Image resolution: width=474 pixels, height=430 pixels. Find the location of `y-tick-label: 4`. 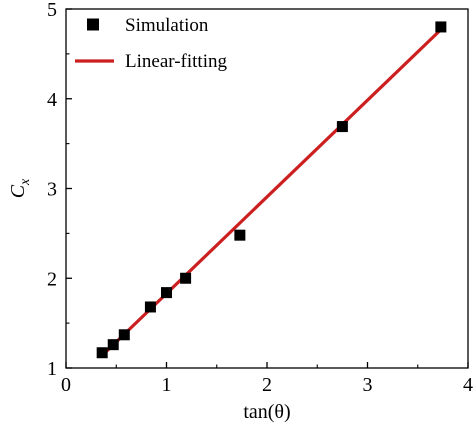

y-tick-label: 4 is located at coordinates (52, 100).